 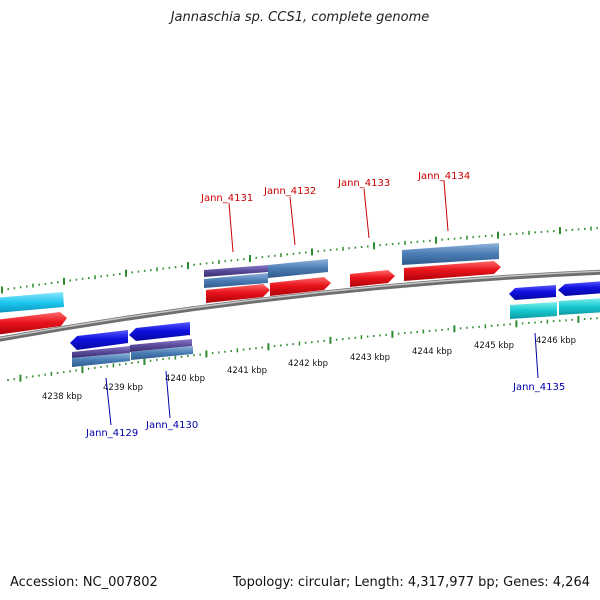 I want to click on scale-ticks-reverse, so click(x=302, y=348).